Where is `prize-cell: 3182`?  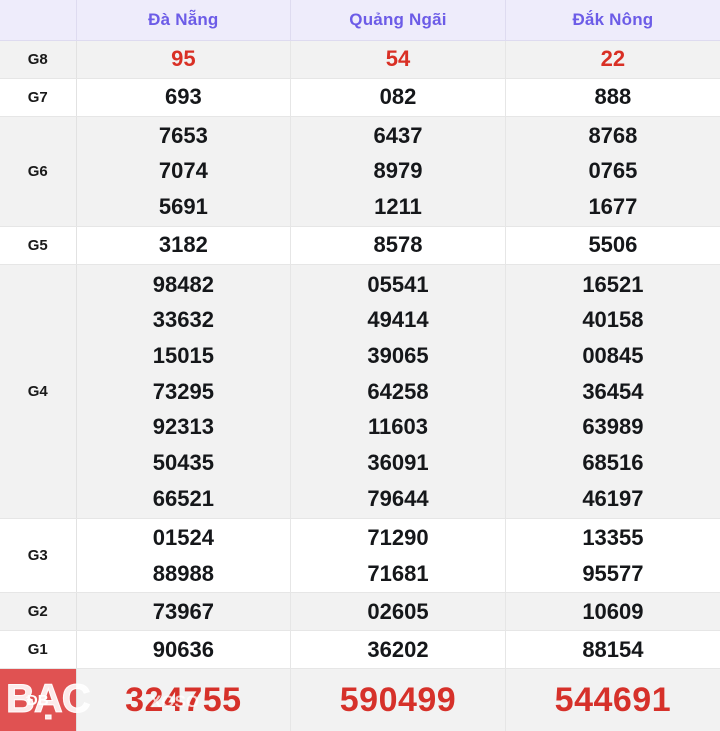 prize-cell: 3182 is located at coordinates (184, 245).